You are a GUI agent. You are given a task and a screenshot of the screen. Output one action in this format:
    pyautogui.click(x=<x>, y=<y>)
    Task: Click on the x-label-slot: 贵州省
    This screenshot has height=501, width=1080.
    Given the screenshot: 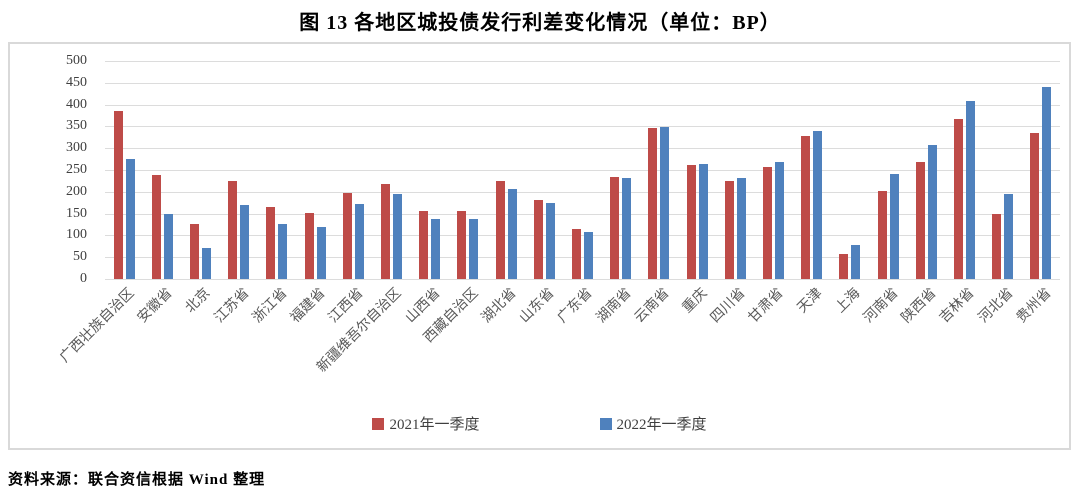 What is the action you would take?
    pyautogui.click(x=1037, y=339)
    